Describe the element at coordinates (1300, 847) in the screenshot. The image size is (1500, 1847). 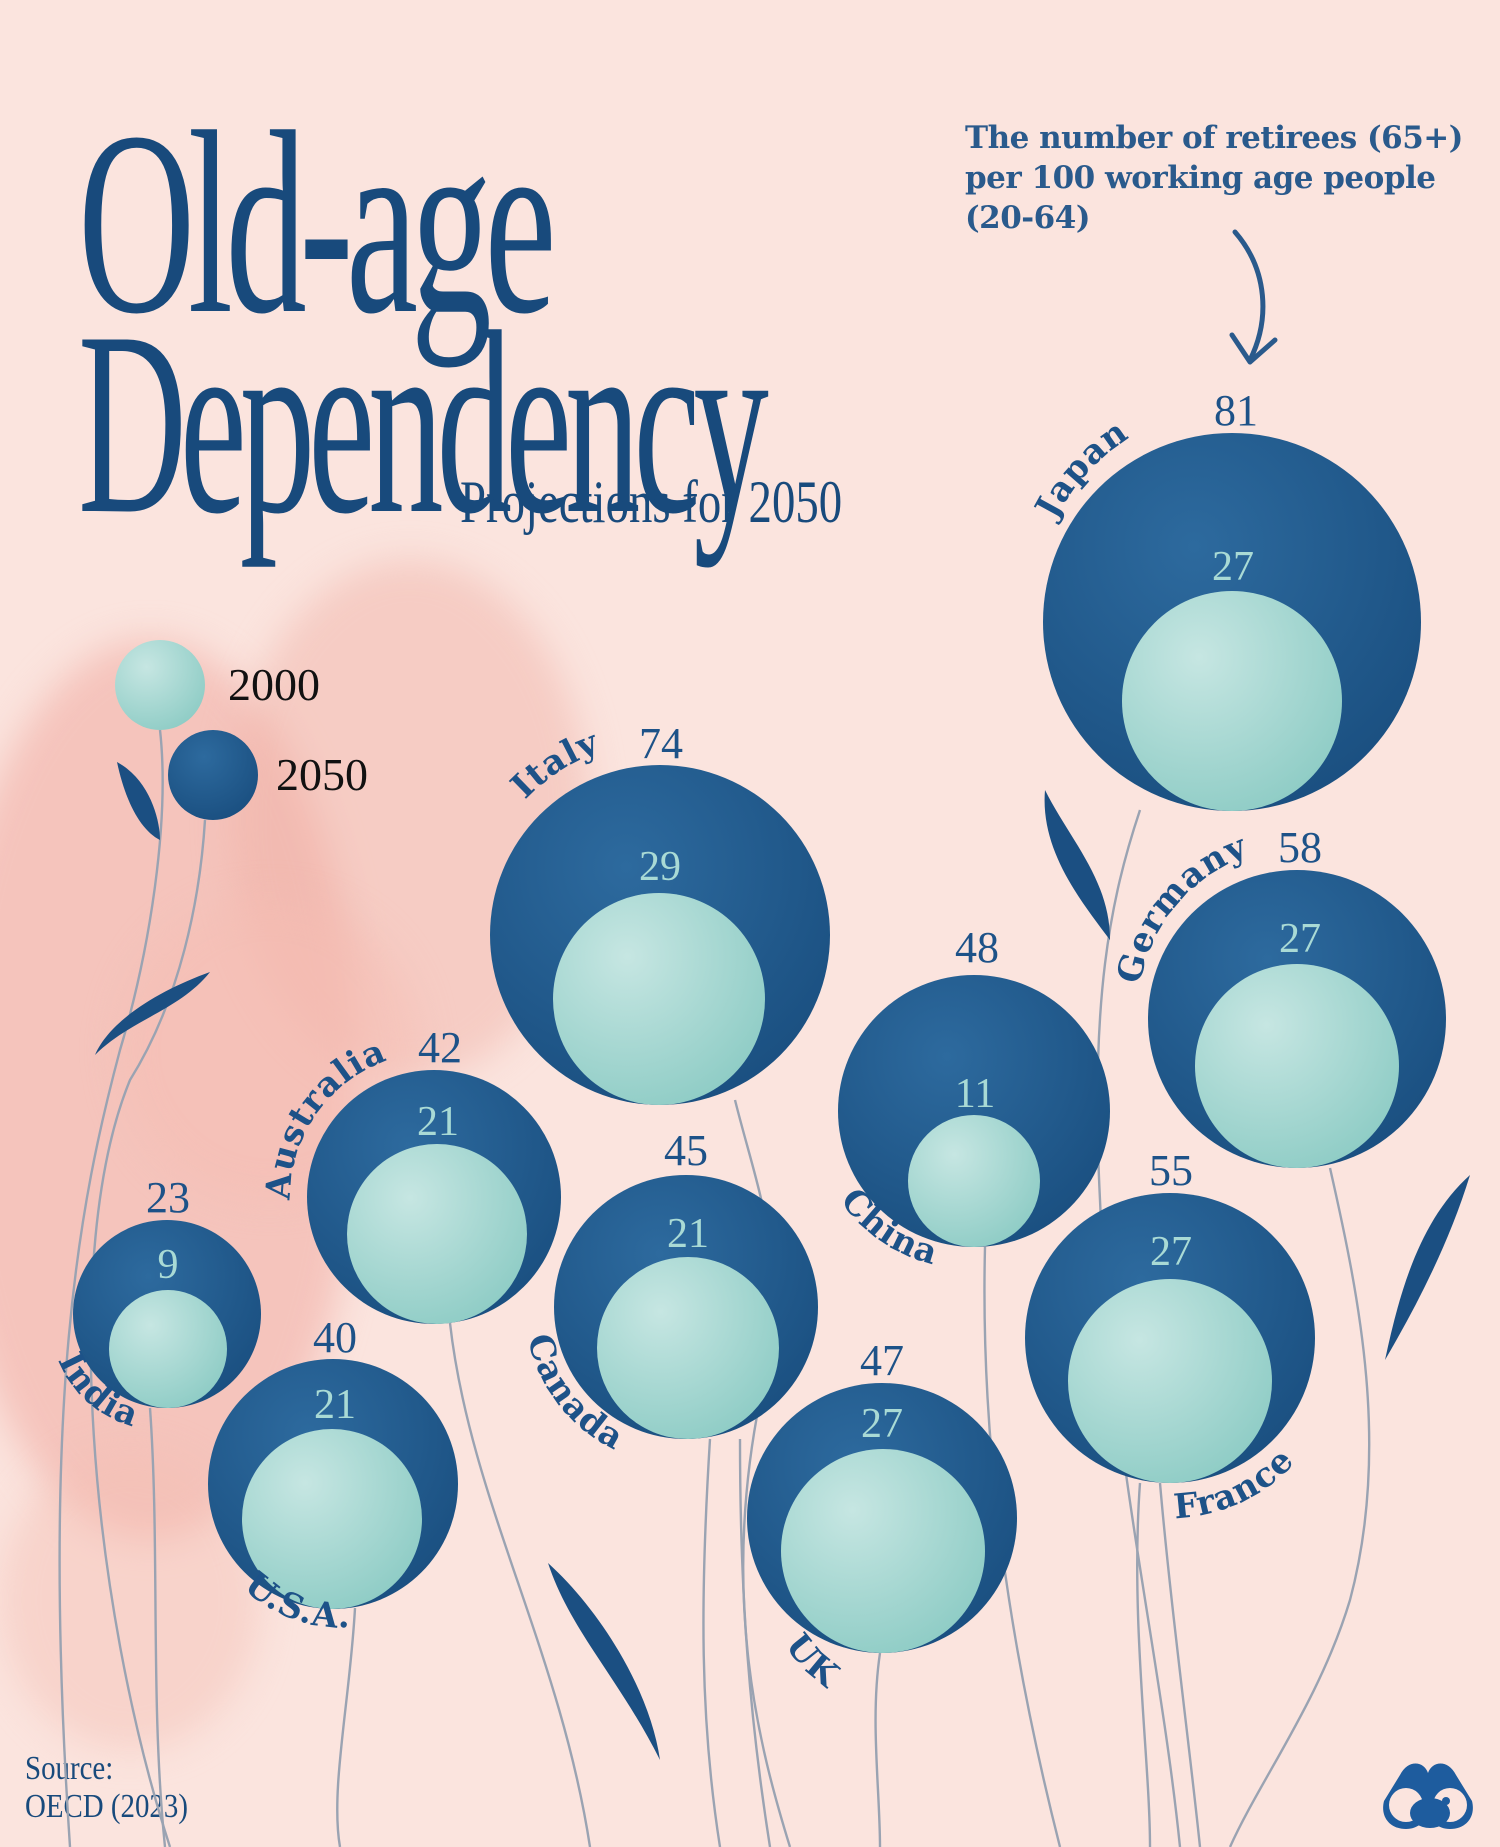
I see `value-2050-germany: 58` at that location.